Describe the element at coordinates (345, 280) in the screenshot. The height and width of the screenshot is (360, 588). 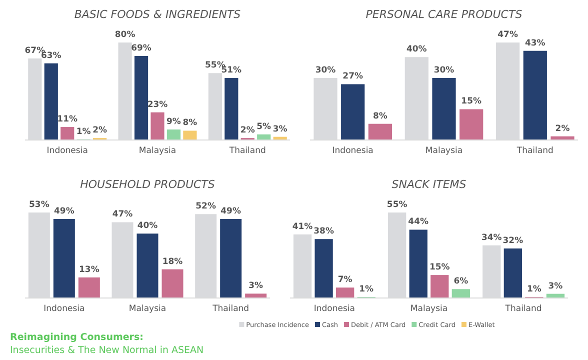
I see `data-label: 7%` at that location.